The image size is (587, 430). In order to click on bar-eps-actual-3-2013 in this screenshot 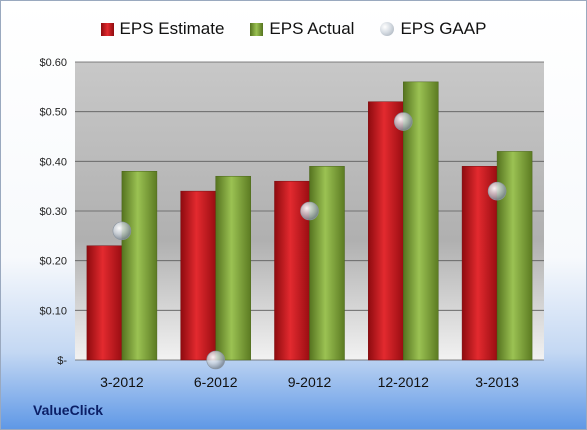, I will do `click(514, 256)`.